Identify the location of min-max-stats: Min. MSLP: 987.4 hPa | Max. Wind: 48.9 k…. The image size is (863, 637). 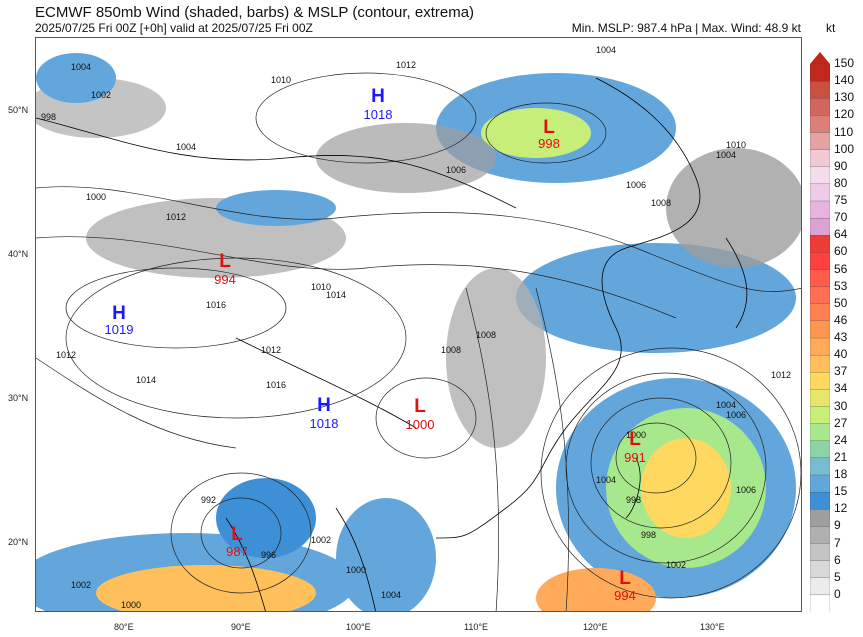
(686, 28).